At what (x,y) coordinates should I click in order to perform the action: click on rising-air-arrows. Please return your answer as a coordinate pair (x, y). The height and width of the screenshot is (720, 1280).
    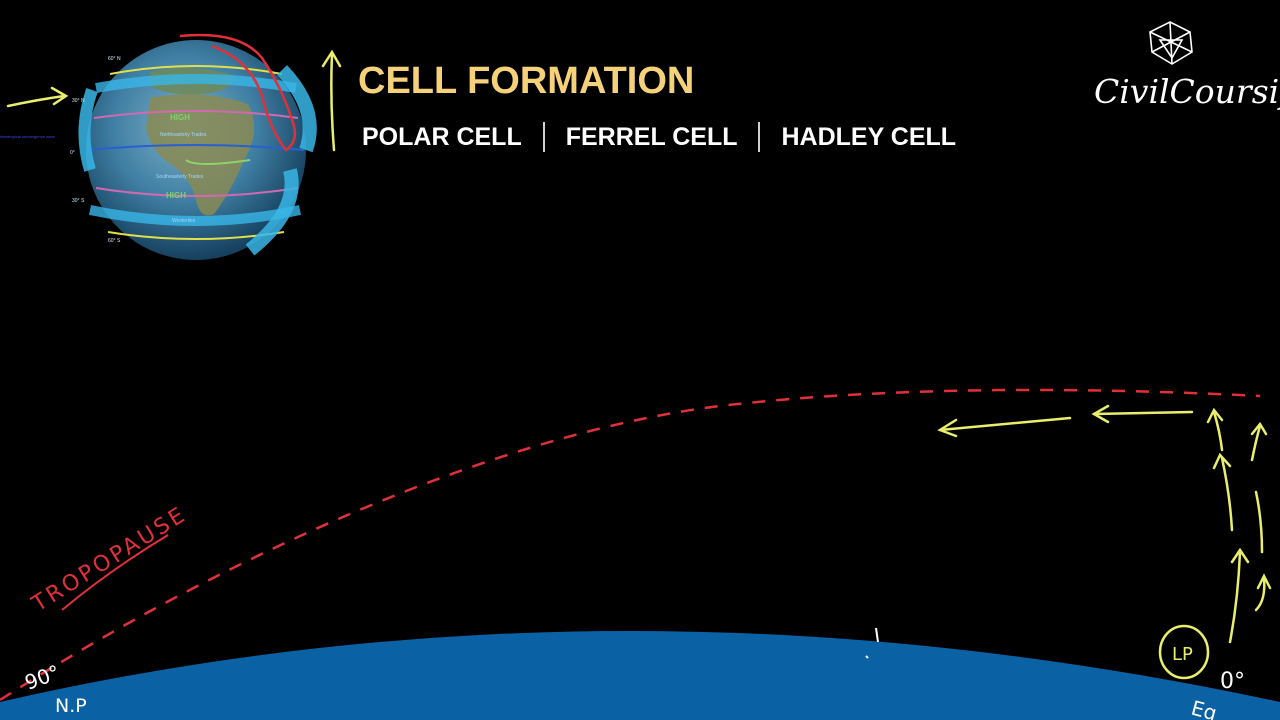
    Looking at the image, I should click on (1239, 525).